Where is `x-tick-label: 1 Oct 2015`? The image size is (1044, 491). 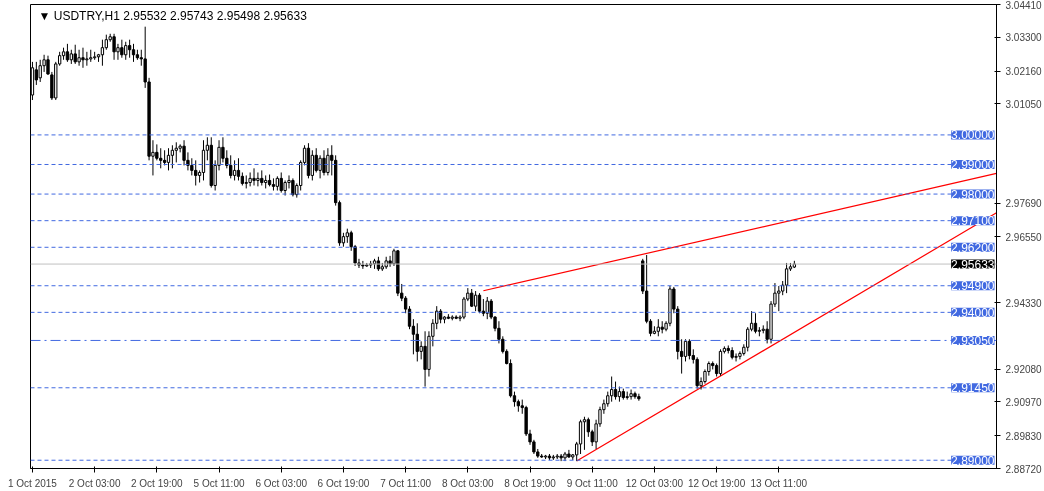 x-tick-label: 1 Oct 2015 is located at coordinates (32, 483).